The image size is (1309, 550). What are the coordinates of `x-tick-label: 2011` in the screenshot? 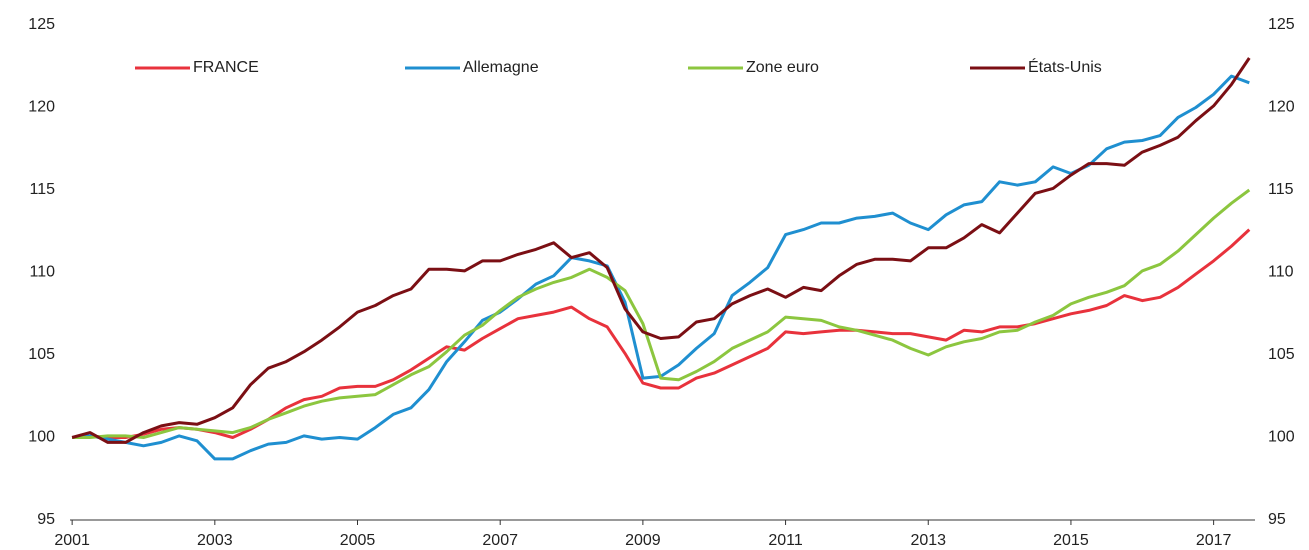 It's located at (785, 540).